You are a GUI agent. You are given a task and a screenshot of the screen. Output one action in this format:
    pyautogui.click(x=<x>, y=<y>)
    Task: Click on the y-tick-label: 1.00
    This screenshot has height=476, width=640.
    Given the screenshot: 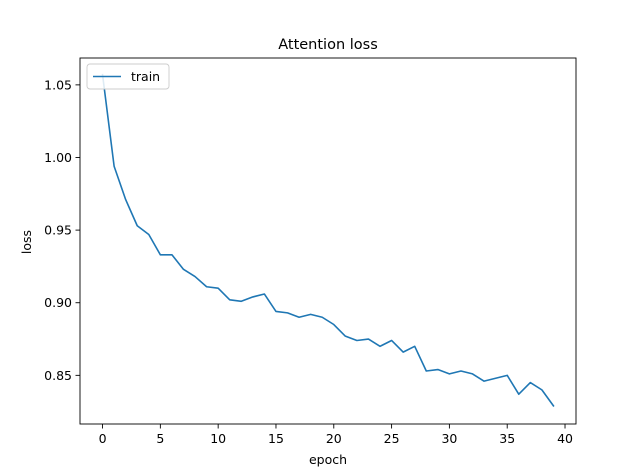 What is the action you would take?
    pyautogui.click(x=58, y=157)
    